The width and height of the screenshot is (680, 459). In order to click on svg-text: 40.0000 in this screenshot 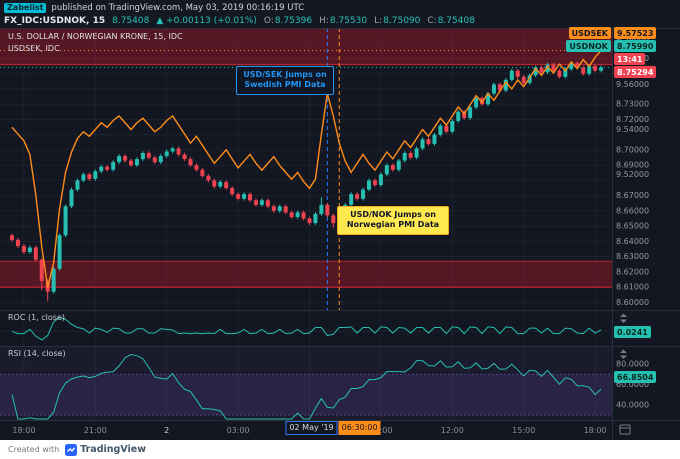, I will do `click(632, 404)`.